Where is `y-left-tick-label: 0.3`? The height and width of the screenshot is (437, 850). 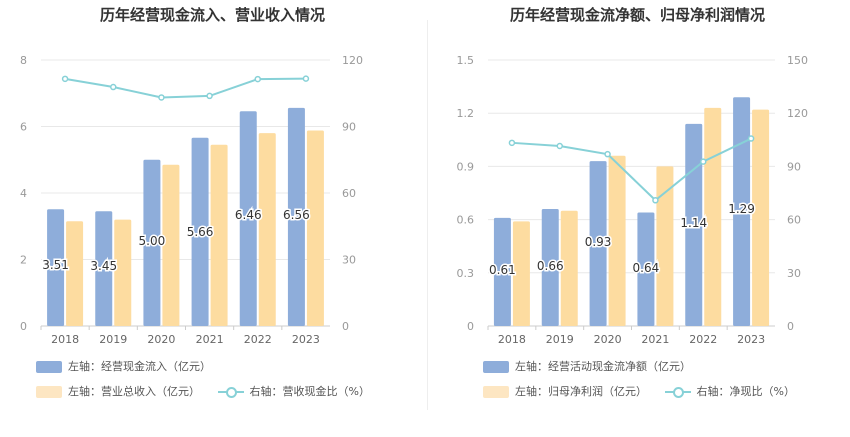
y-left-tick-label: 0.3 is located at coordinates (466, 273).